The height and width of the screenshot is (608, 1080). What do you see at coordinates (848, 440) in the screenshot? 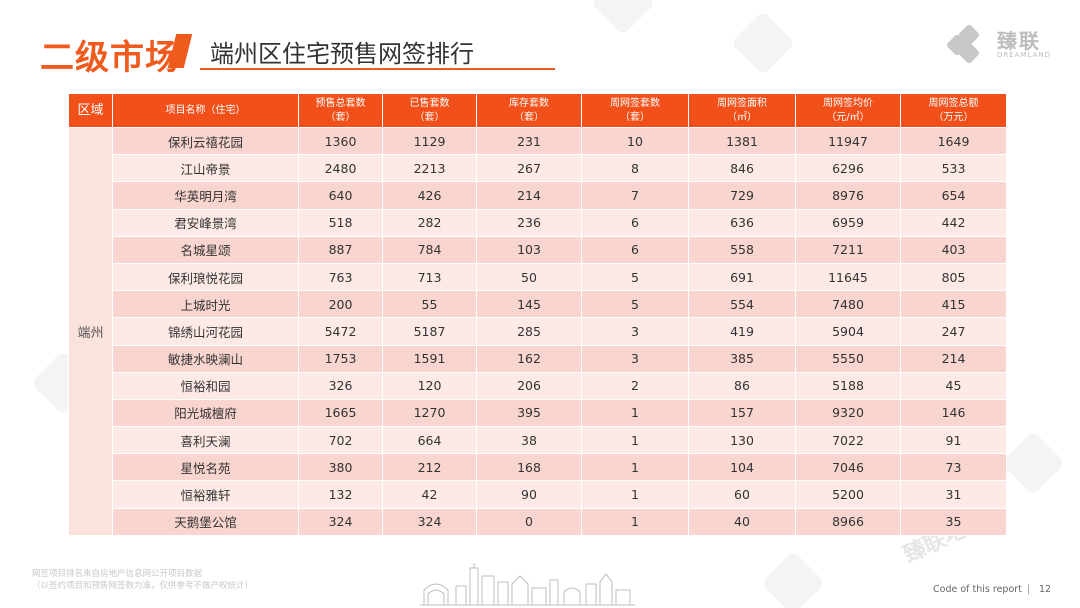
I see `table-cell: 7022` at bounding box center [848, 440].